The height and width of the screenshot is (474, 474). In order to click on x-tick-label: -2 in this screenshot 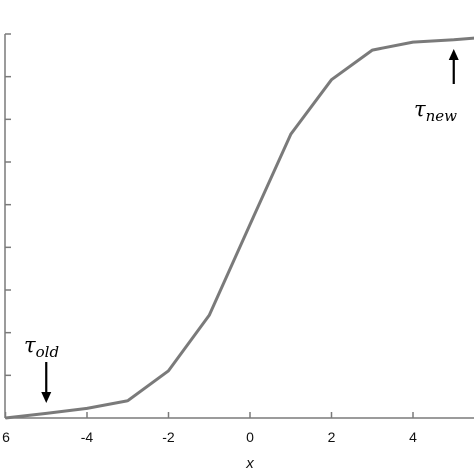, I will do `click(168, 437)`.